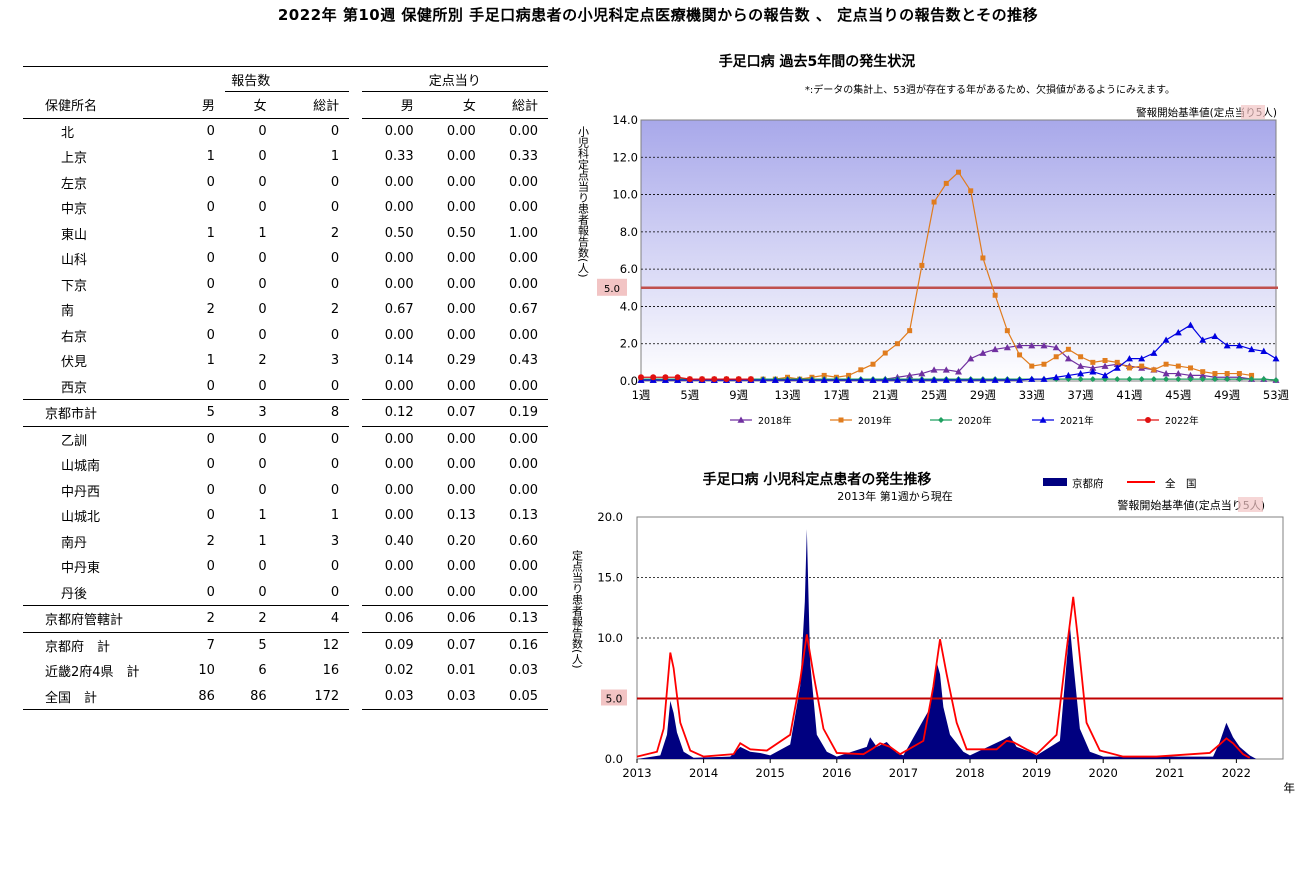 This screenshot has width=1316, height=872. What do you see at coordinates (285, 592) in the screenshot?
I see `table-row: 丹後 0 0 0 0.00 0.00 0.00` at bounding box center [285, 592].